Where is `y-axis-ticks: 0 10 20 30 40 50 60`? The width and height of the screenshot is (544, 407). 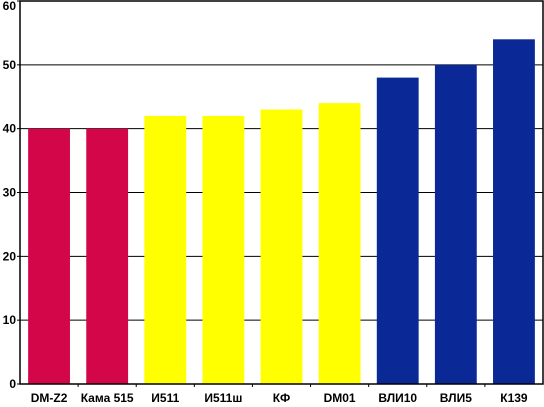 y-axis-ticks: 0 10 20 30 40 50 60 is located at coordinates (11, 195).